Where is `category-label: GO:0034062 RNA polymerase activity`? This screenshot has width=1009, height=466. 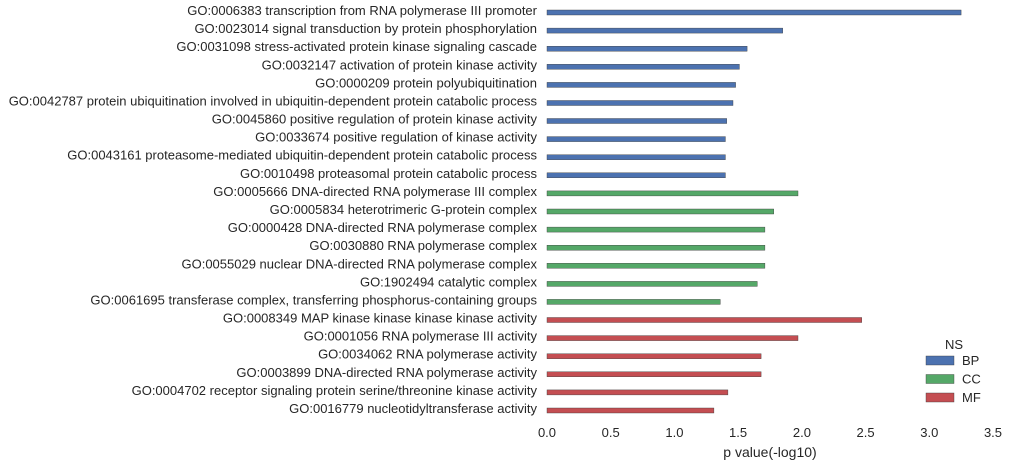 category-label: GO:0034062 RNA polymerase activity is located at coordinates (427, 354).